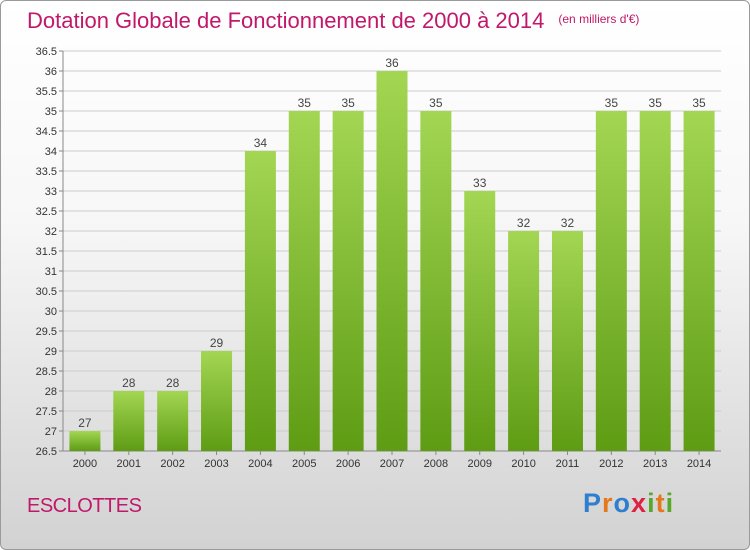  I want to click on bar-2008, so click(436, 281).